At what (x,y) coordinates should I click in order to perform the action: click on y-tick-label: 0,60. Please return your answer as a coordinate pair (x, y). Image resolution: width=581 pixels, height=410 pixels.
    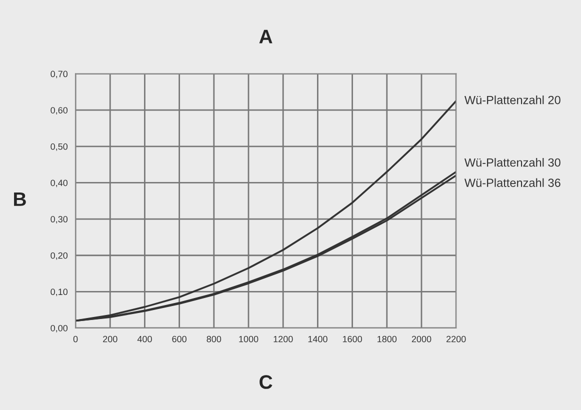
    Looking at the image, I should click on (59, 111).